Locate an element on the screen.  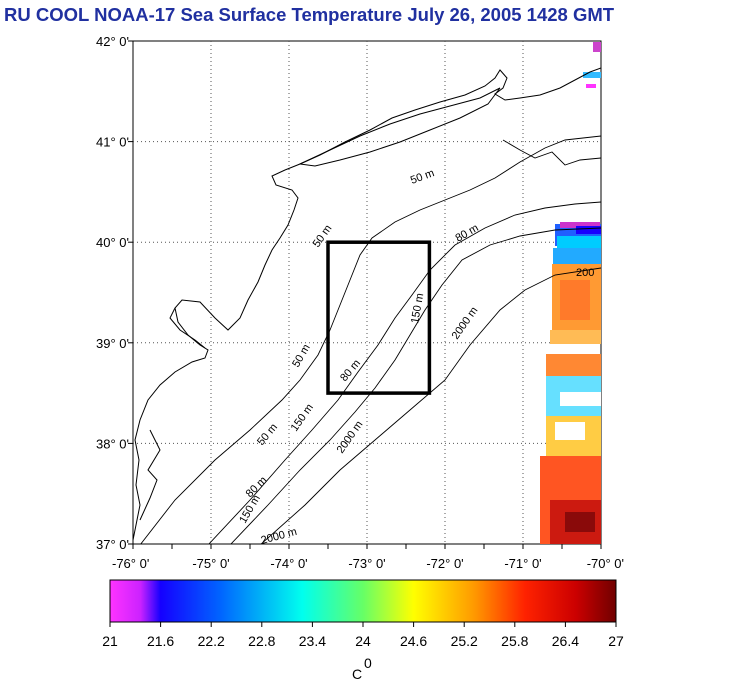
latitude-tick-label: 37° 0' is located at coordinates (112, 544).